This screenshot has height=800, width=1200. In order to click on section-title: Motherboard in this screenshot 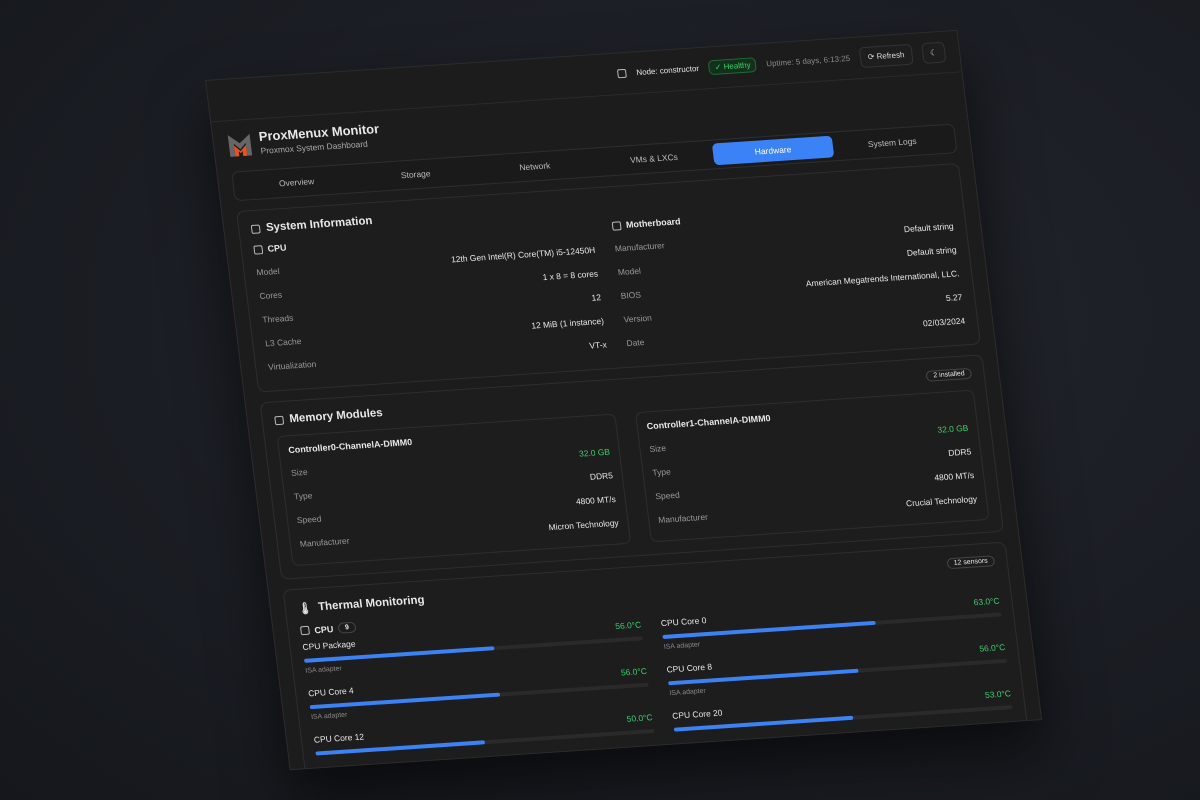, I will do `click(653, 223)`.